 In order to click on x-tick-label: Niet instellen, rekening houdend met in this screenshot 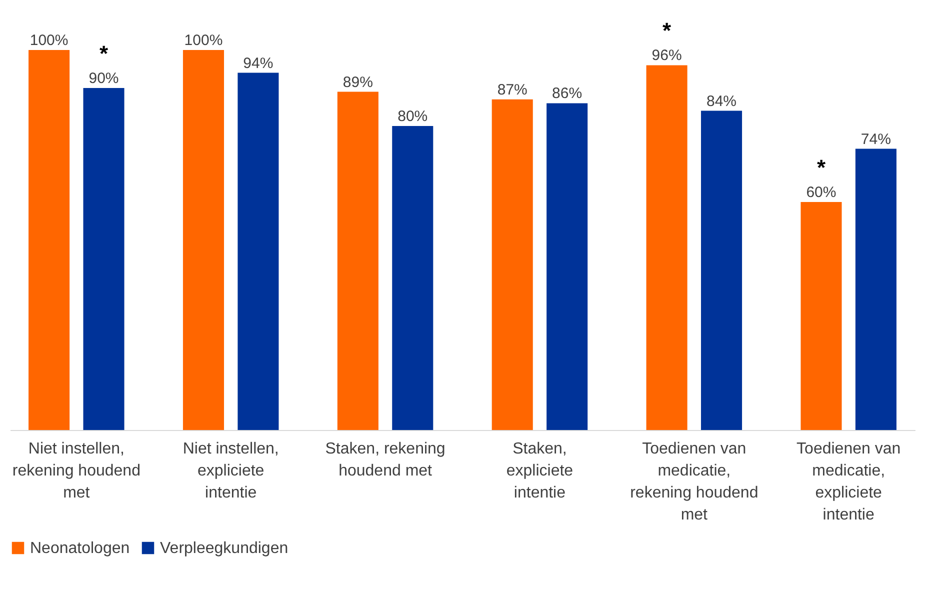, I will do `click(76, 471)`.